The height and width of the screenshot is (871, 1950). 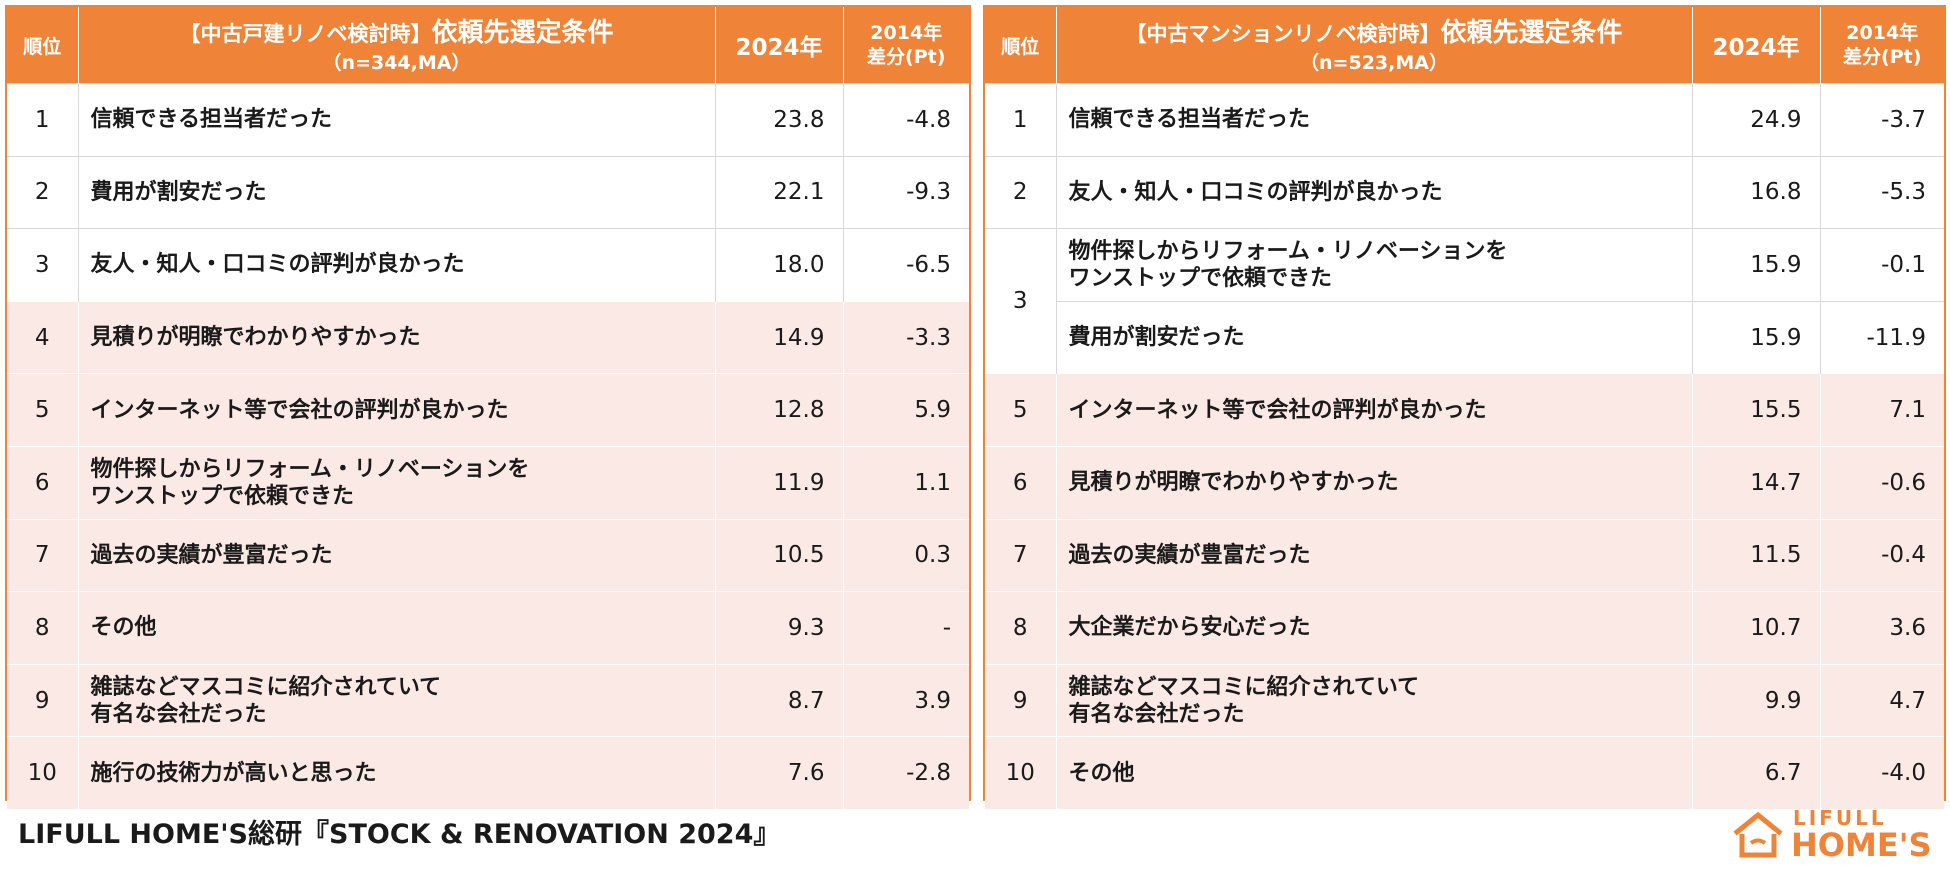 What do you see at coordinates (779, 700) in the screenshot?
I see `value-2024: 8.7` at bounding box center [779, 700].